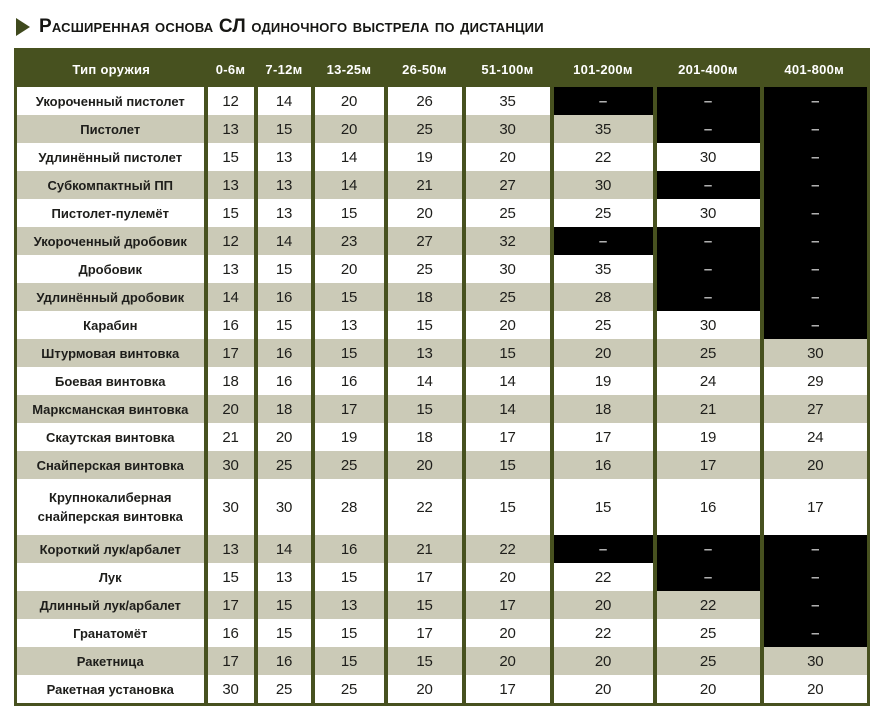 This screenshot has height=713, width=881. What do you see at coordinates (424, 68) in the screenshot?
I see `header-distance-26-50м: 26-50м` at bounding box center [424, 68].